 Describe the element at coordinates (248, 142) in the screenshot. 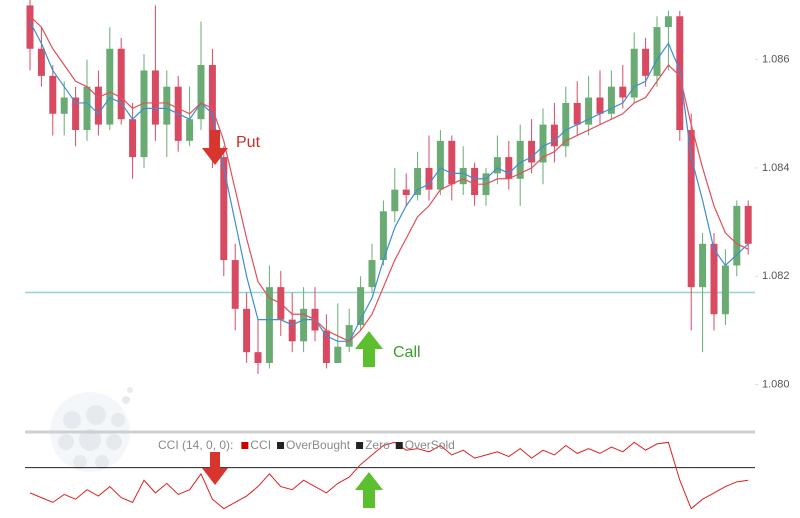

I see `put-label: Put` at that location.